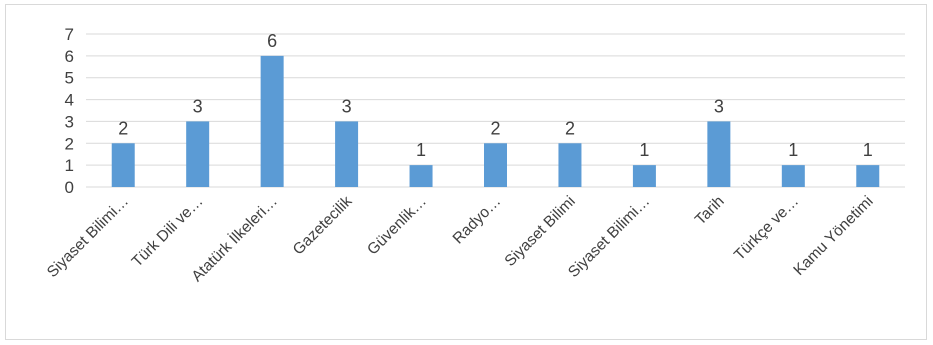 The width and height of the screenshot is (933, 345). I want to click on x-tick-label: Siyaset Bilimi, so click(540, 231).